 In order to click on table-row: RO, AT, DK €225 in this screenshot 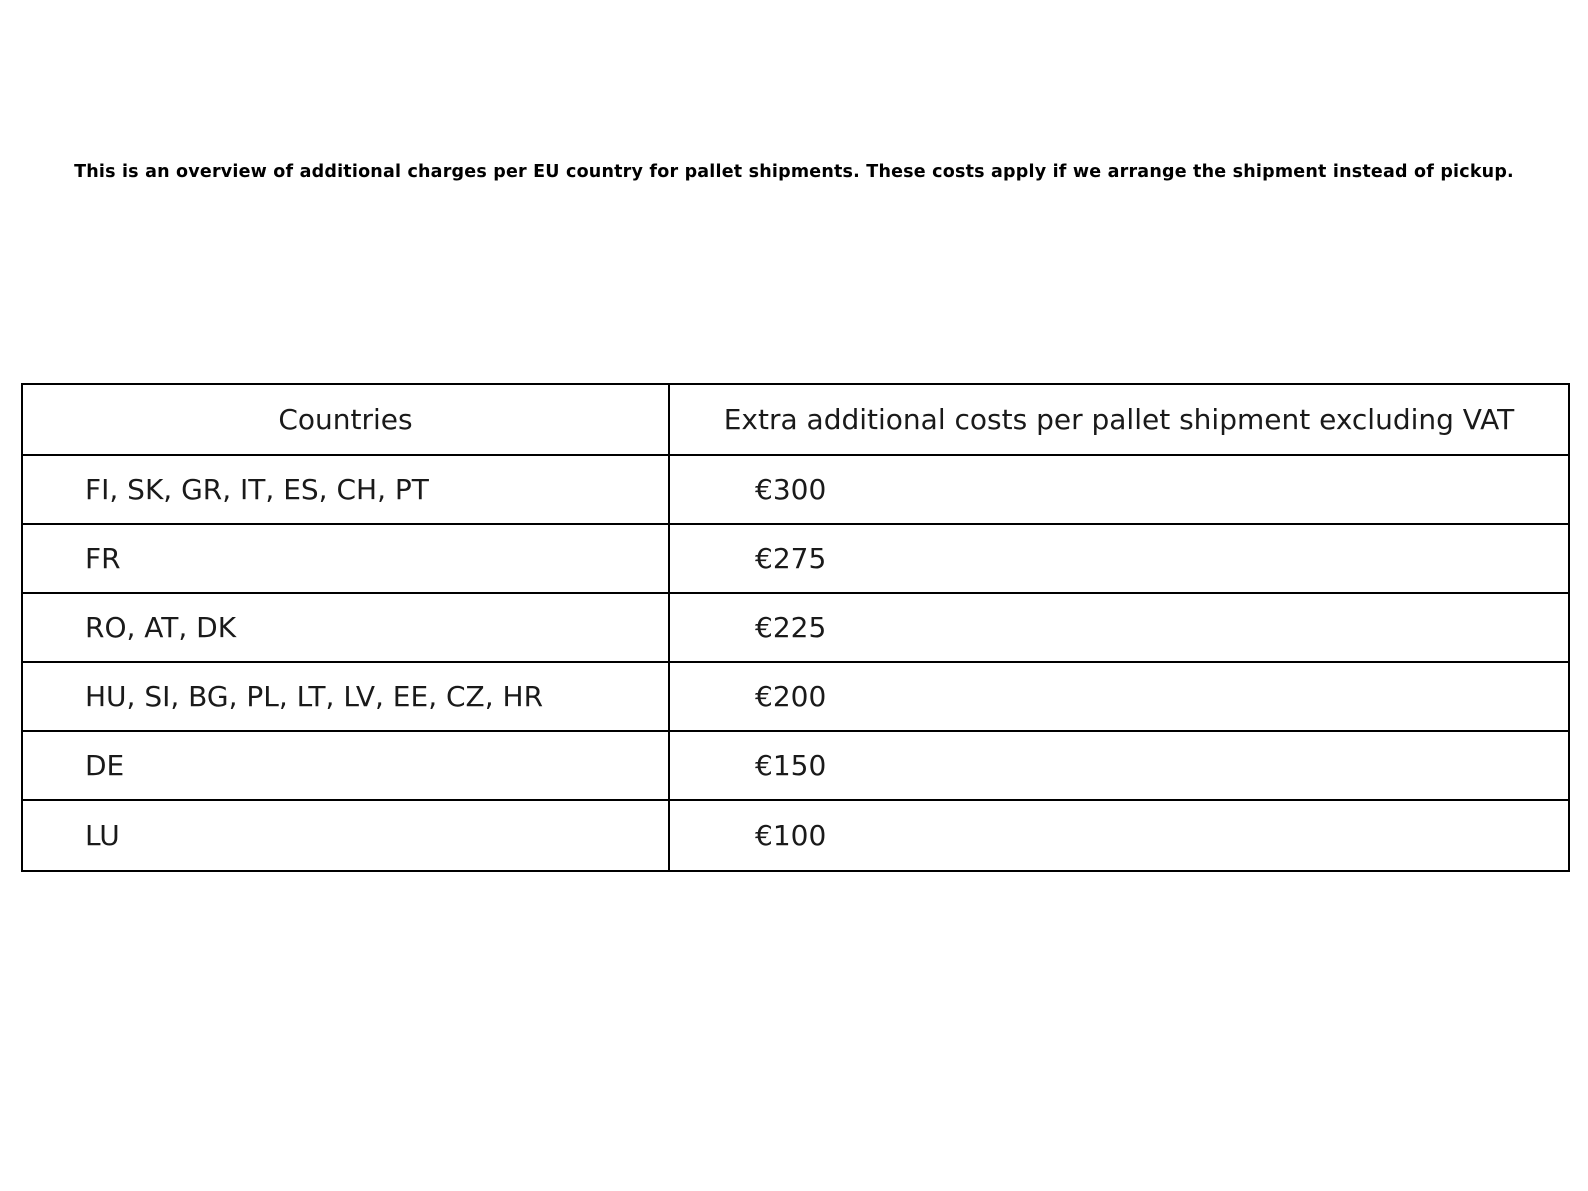, I will do `click(795, 628)`.